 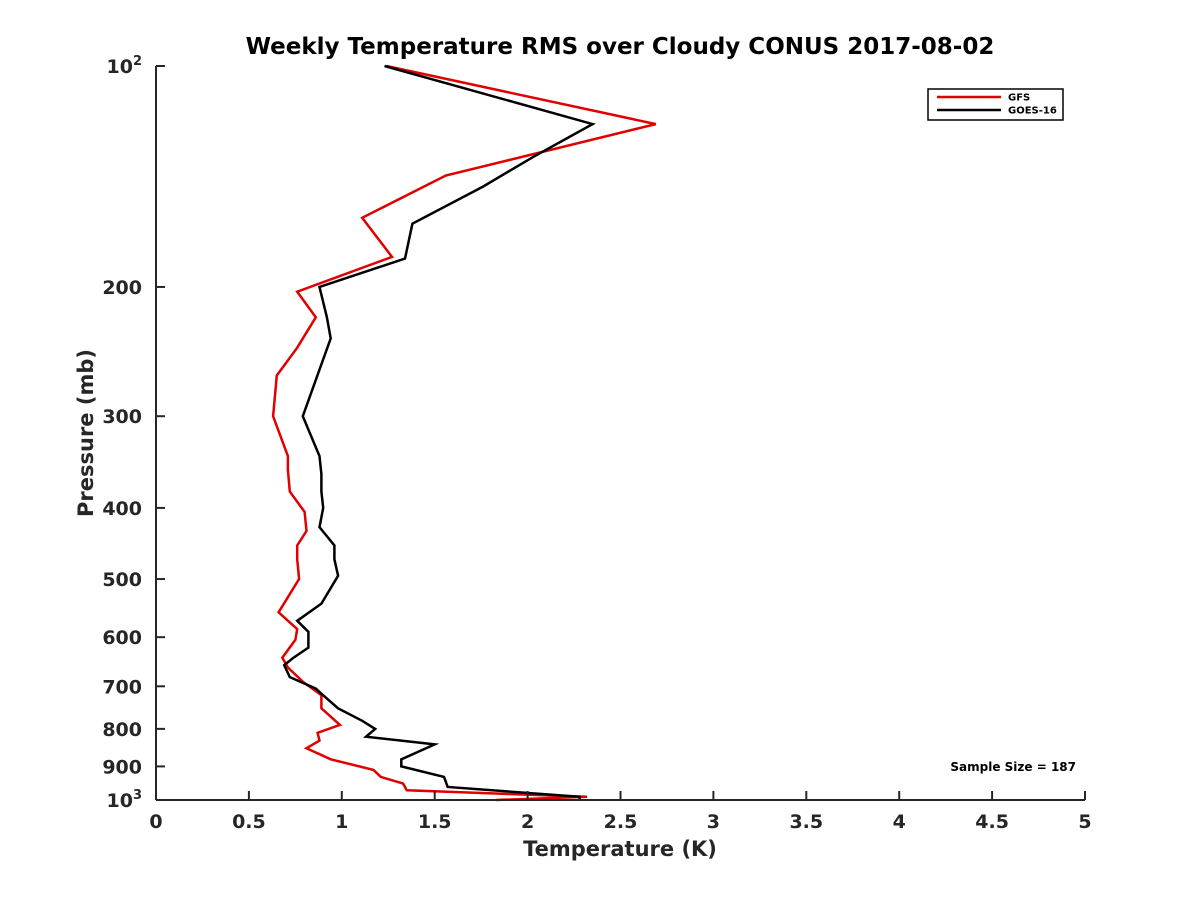 I want to click on x-tick-label: 0, so click(x=155, y=822).